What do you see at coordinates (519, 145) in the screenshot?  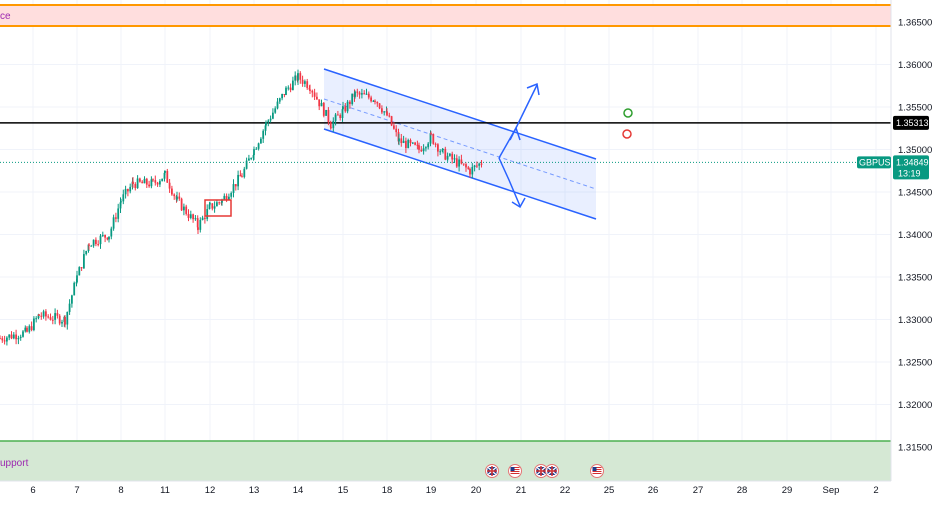 I see `projection-arrows` at bounding box center [519, 145].